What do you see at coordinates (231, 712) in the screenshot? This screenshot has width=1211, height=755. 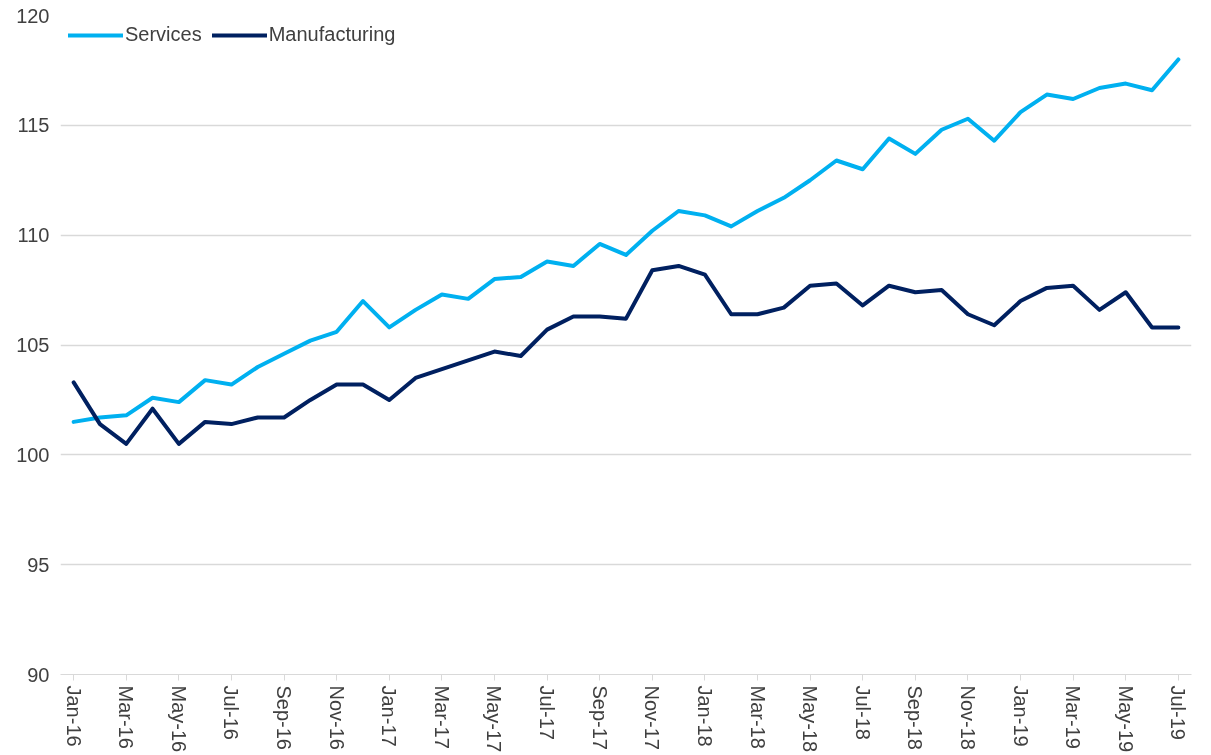 I see `x-tick-label: Jul-16` at bounding box center [231, 712].